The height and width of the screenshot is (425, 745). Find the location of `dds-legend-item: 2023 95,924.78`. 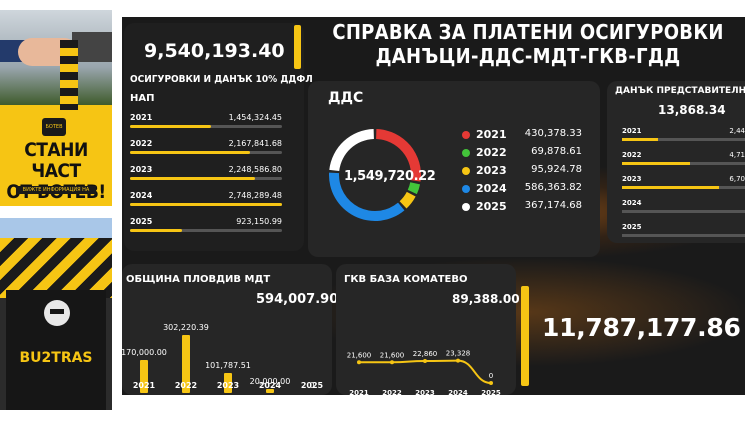

dds-legend-item: 2023 95,924.78 is located at coordinates (522, 172).